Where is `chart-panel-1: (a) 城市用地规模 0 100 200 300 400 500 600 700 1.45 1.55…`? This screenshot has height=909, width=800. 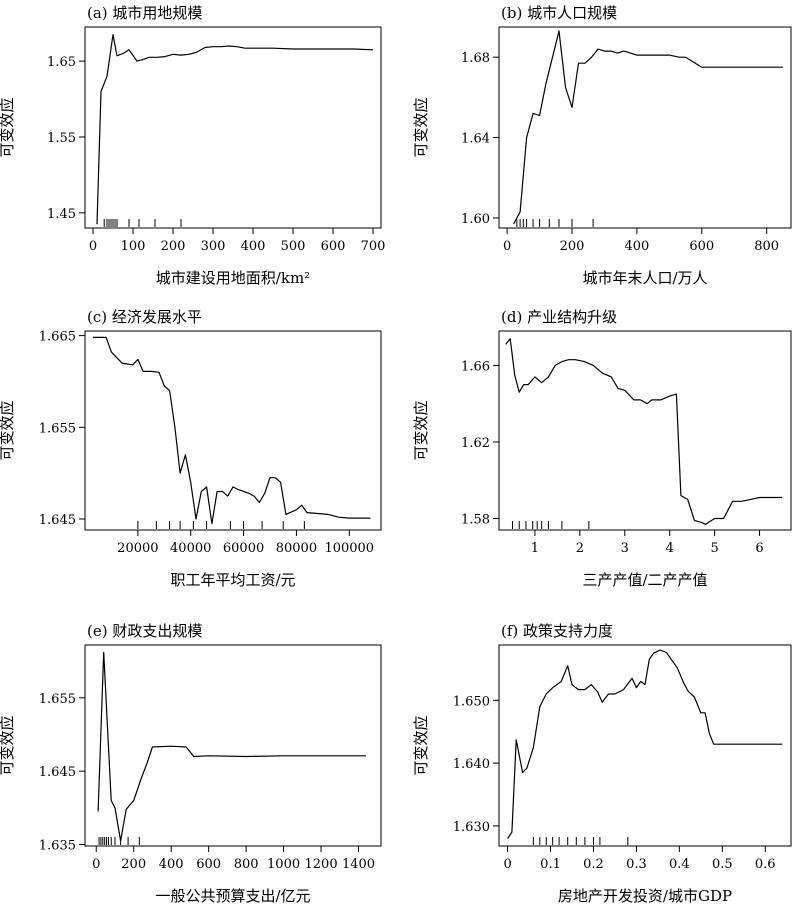 chart-panel-1: (a) 城市用地规模 0 100 200 300 400 500 600 700 1.45 1.55… is located at coordinates (192, 145).